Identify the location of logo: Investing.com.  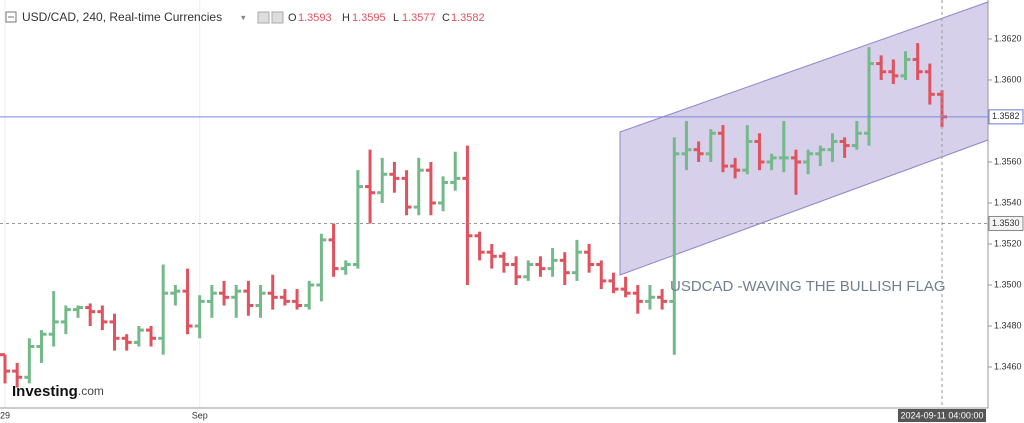
(58, 391).